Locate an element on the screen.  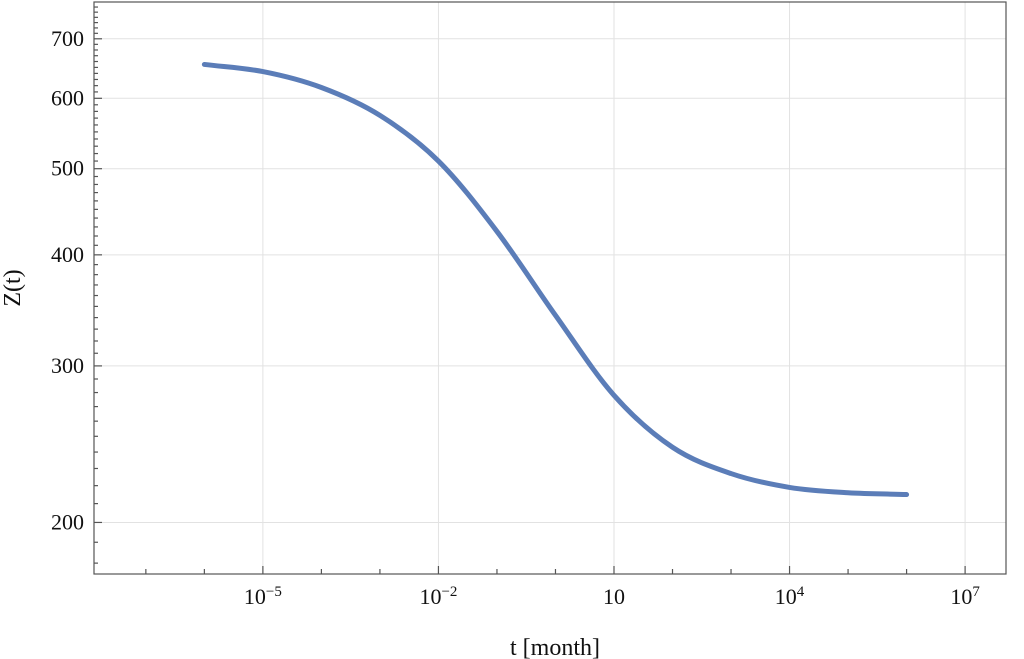
y-tick-label: 500 is located at coordinates (67, 168).